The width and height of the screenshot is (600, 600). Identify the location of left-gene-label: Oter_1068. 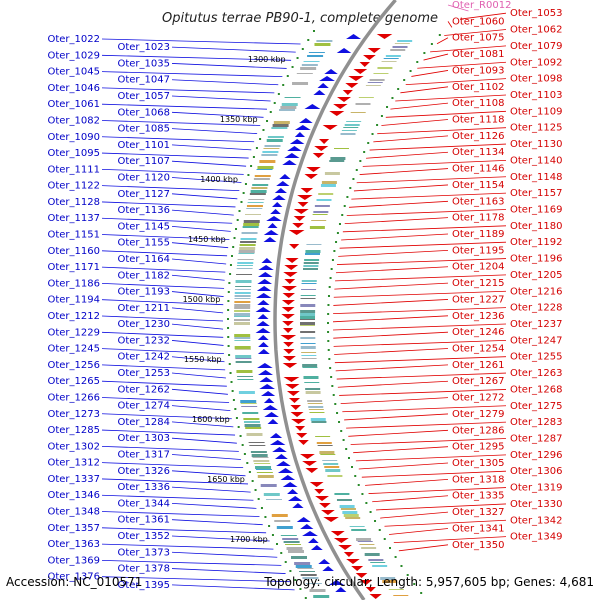
(143, 112).